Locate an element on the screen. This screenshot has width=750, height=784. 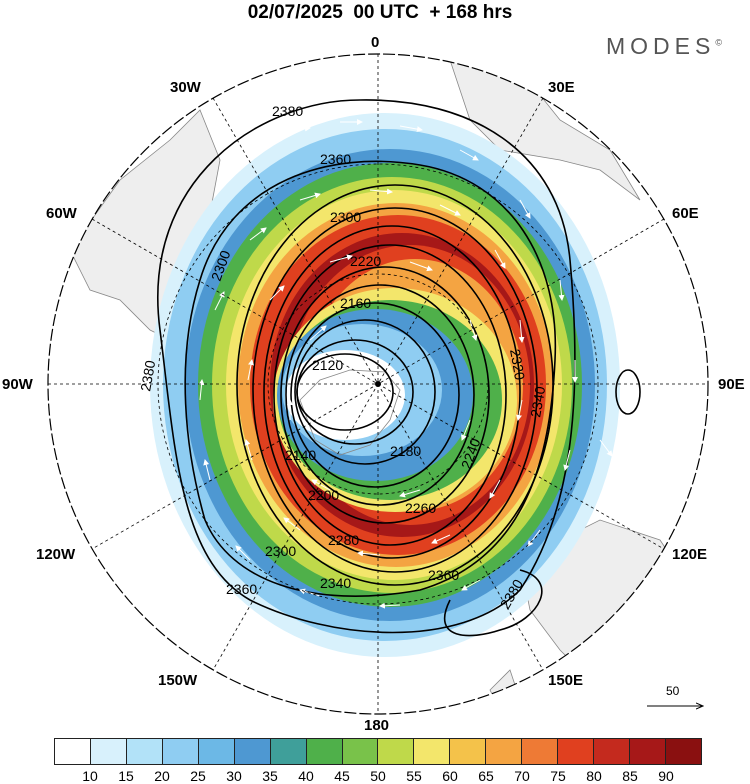
contour-label: 2160 is located at coordinates (355, 303).